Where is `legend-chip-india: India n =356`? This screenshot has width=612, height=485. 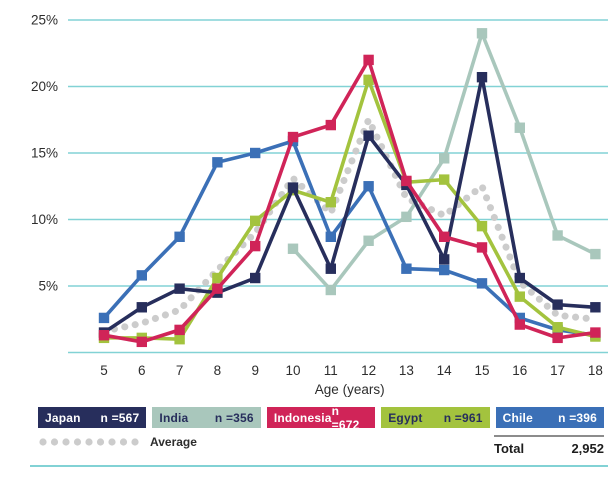 legend-chip-india: India n =356 is located at coordinates (206, 417).